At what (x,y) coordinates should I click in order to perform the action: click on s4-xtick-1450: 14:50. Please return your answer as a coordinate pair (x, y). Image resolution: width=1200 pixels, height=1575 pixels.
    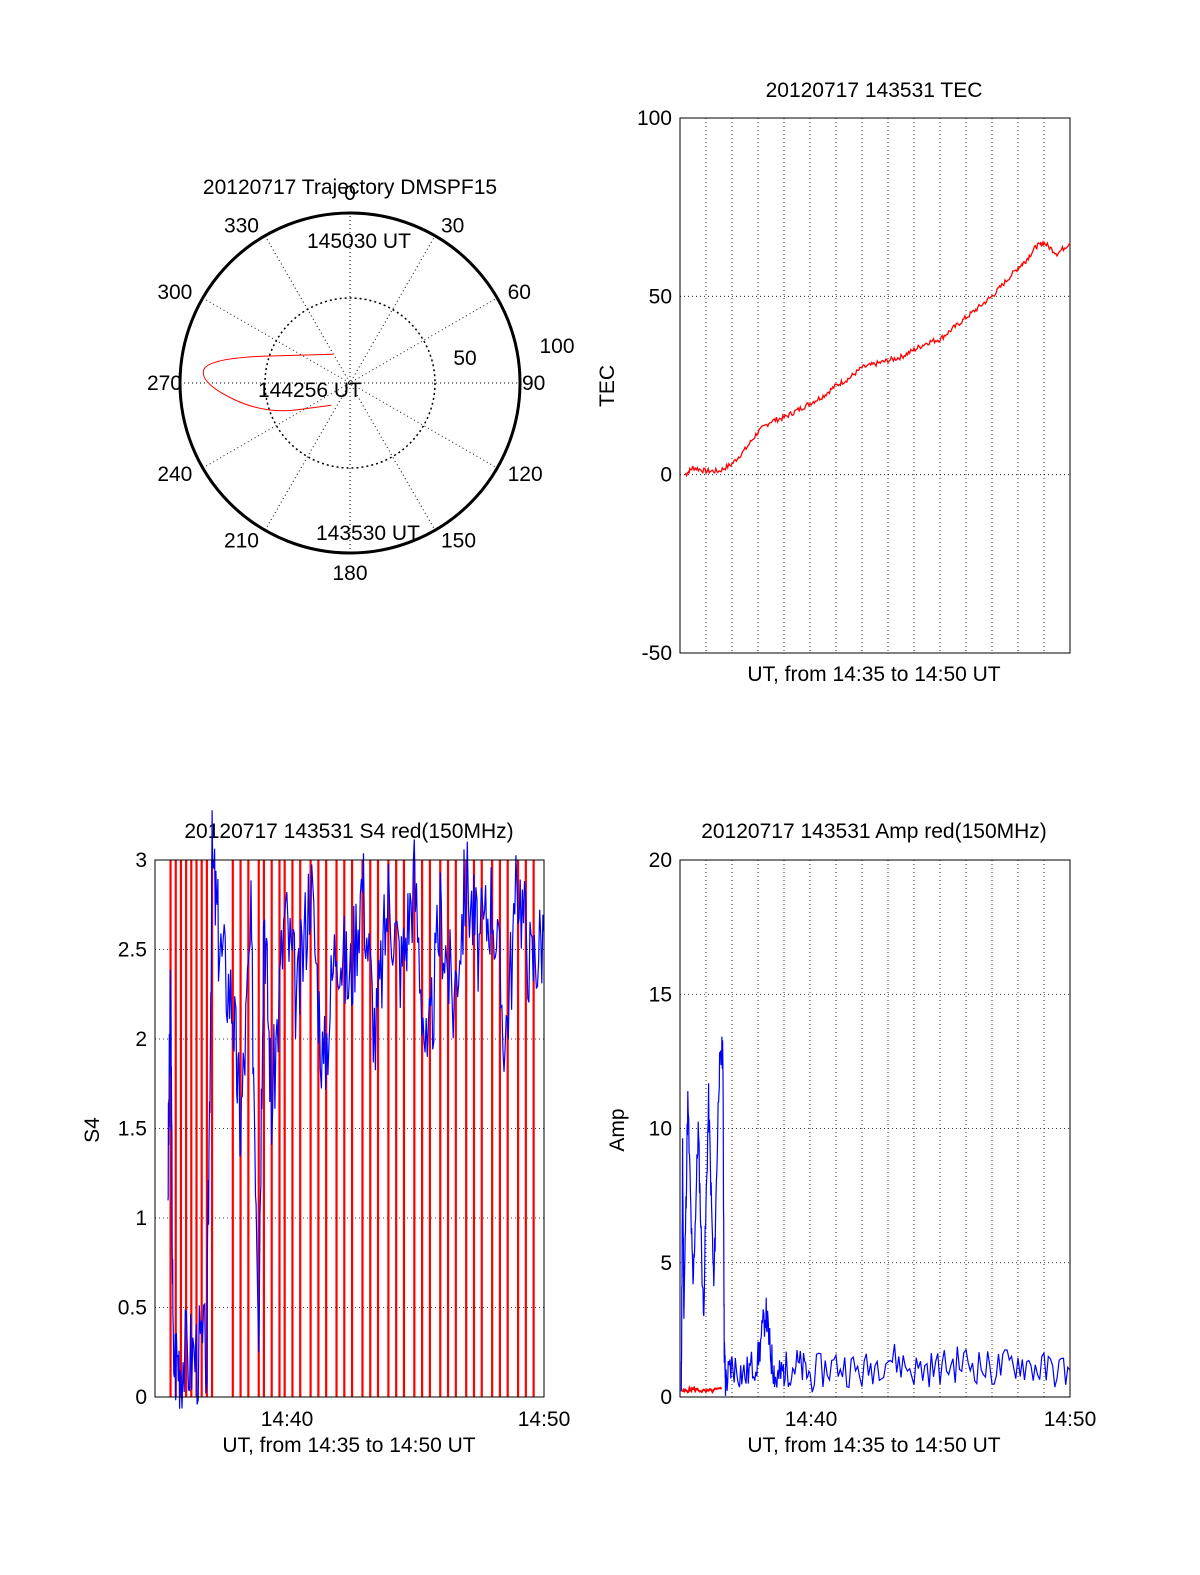
    Looking at the image, I should click on (544, 1419).